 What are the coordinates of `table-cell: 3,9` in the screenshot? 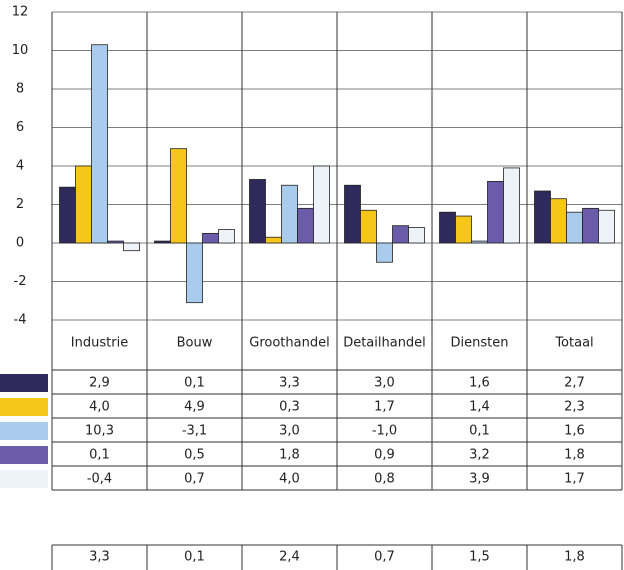 It's located at (479, 479).